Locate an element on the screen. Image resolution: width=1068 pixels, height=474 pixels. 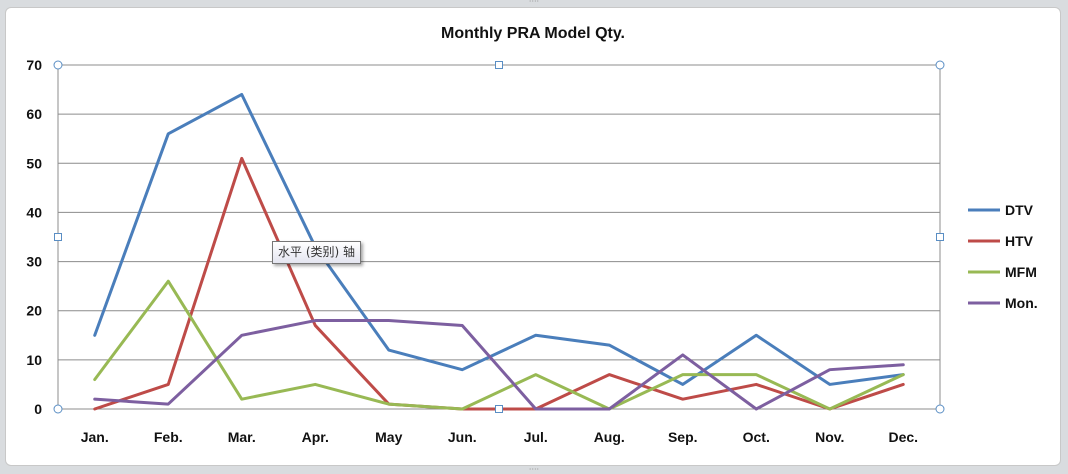
x-tick-label: Jan. is located at coordinates (95, 437).